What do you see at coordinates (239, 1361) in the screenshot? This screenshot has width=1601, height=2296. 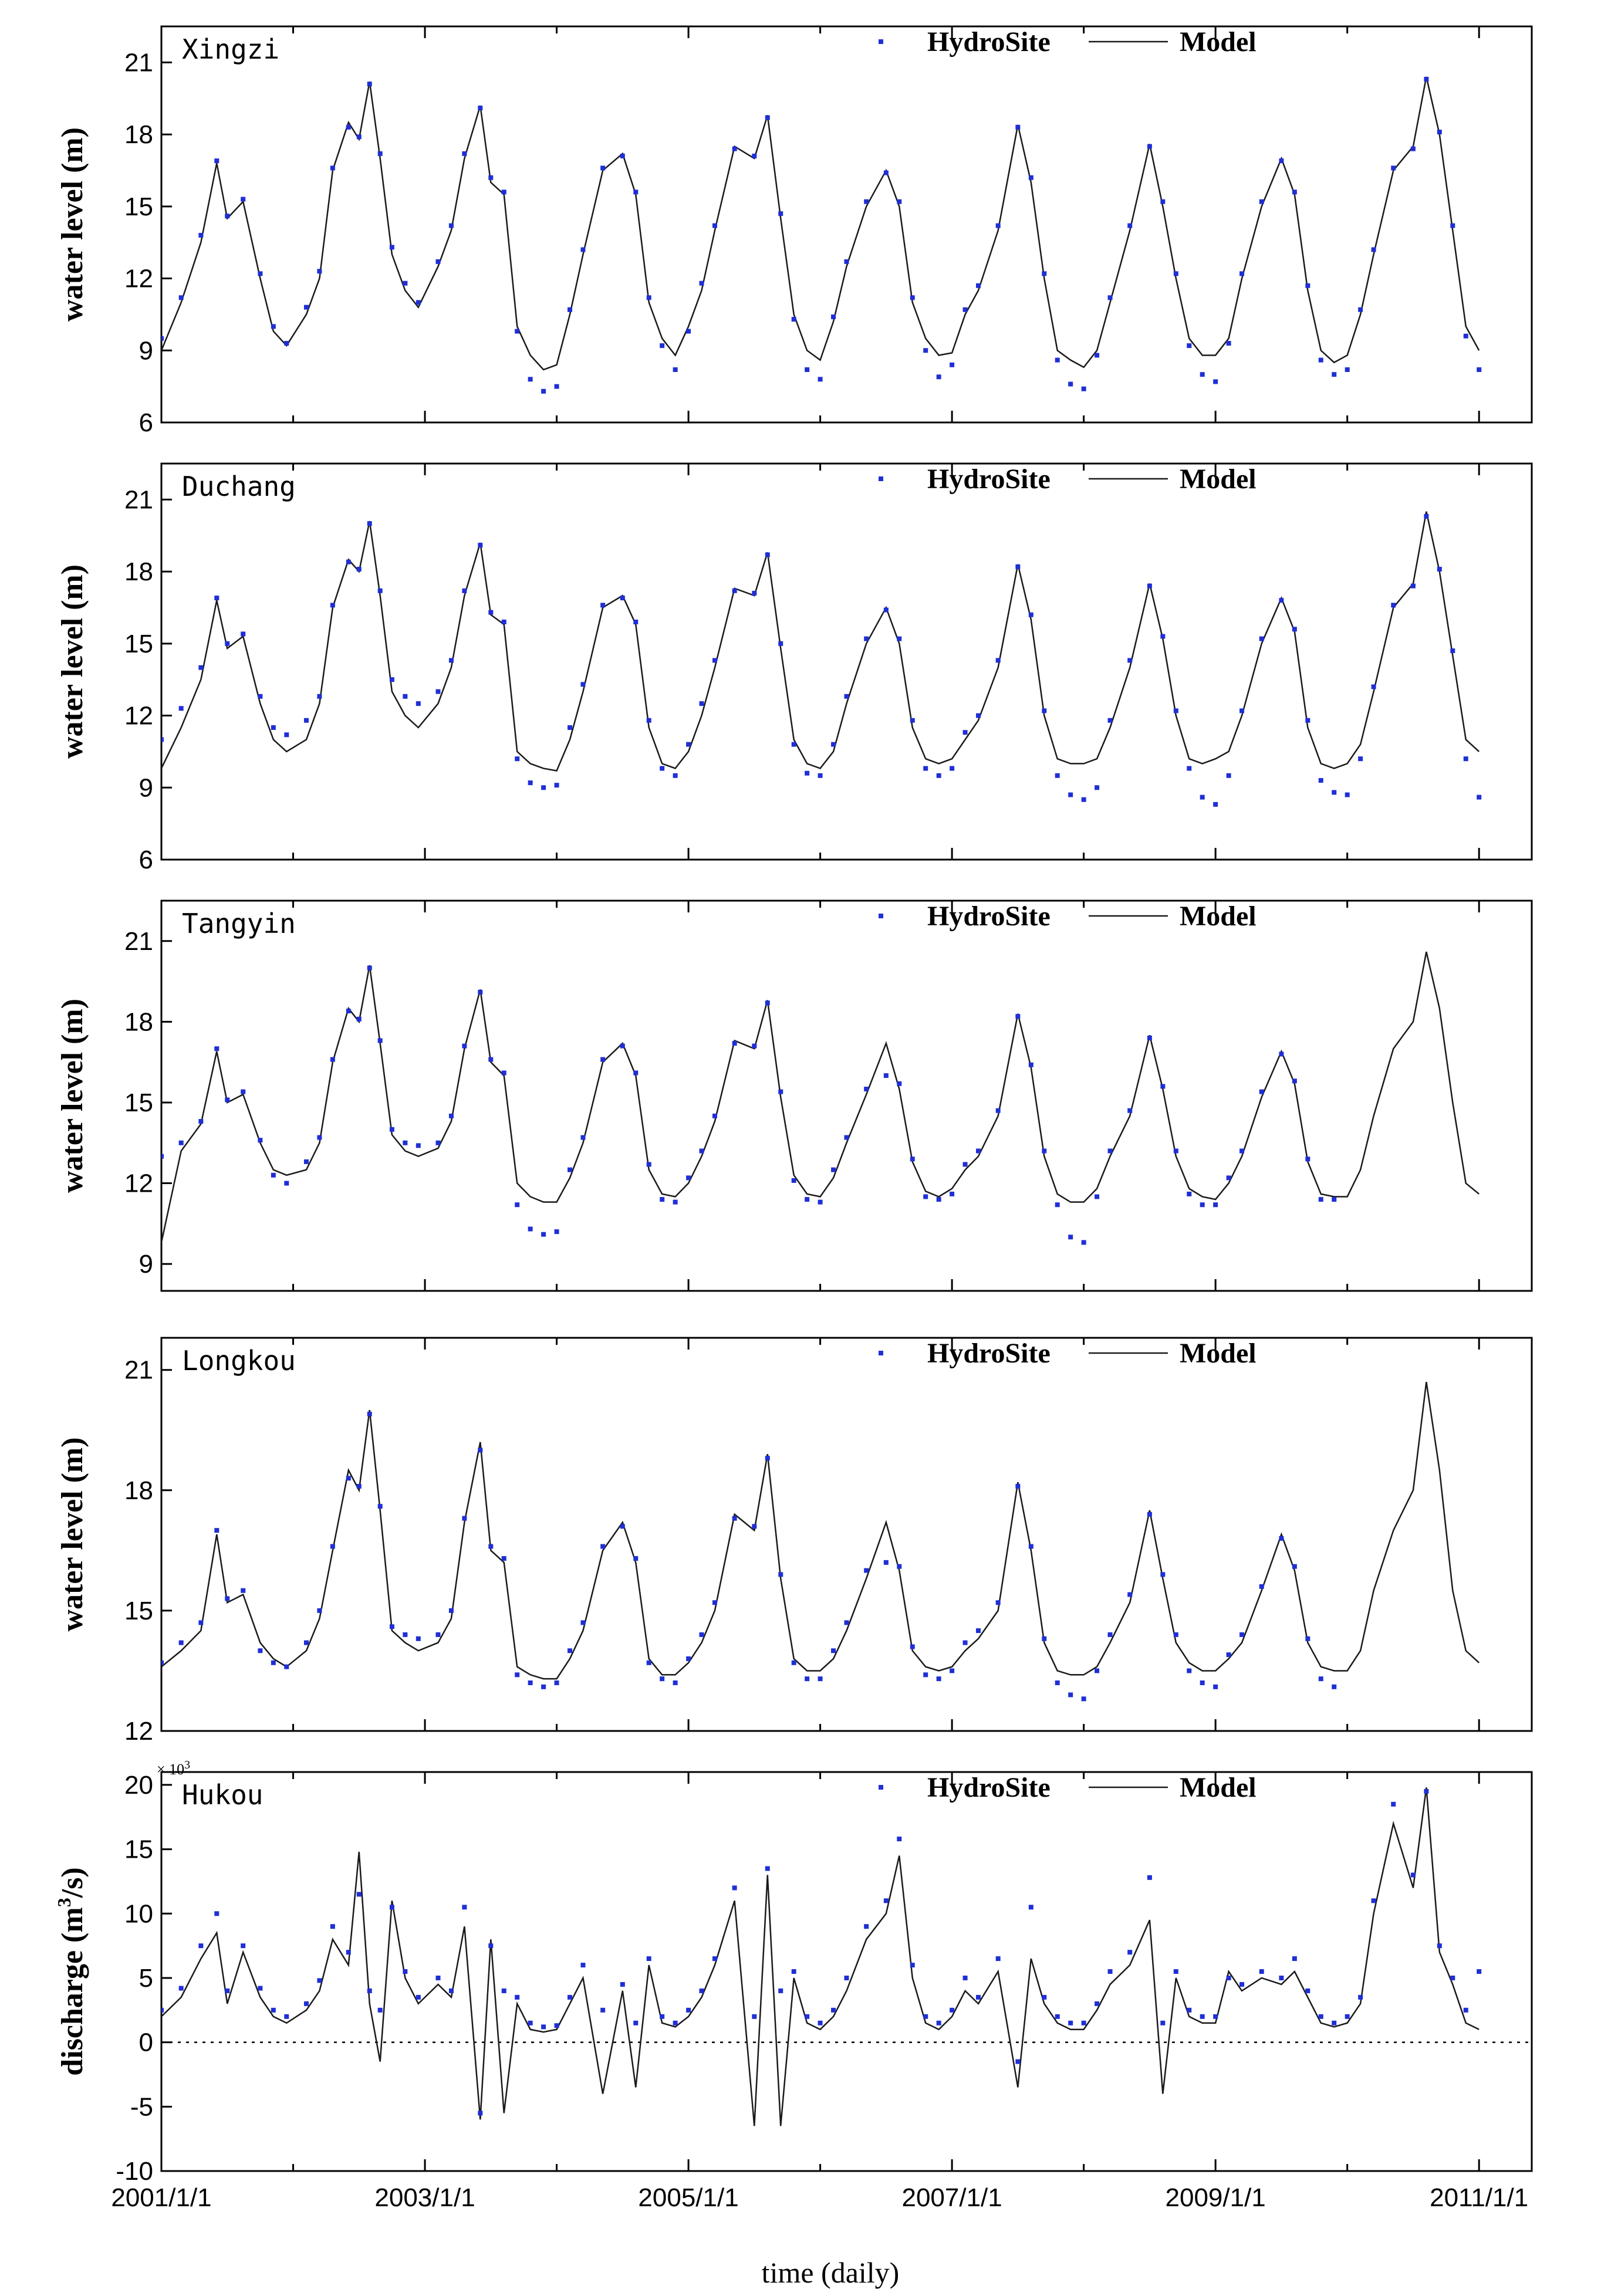 I see `station-label: Longkou` at bounding box center [239, 1361].